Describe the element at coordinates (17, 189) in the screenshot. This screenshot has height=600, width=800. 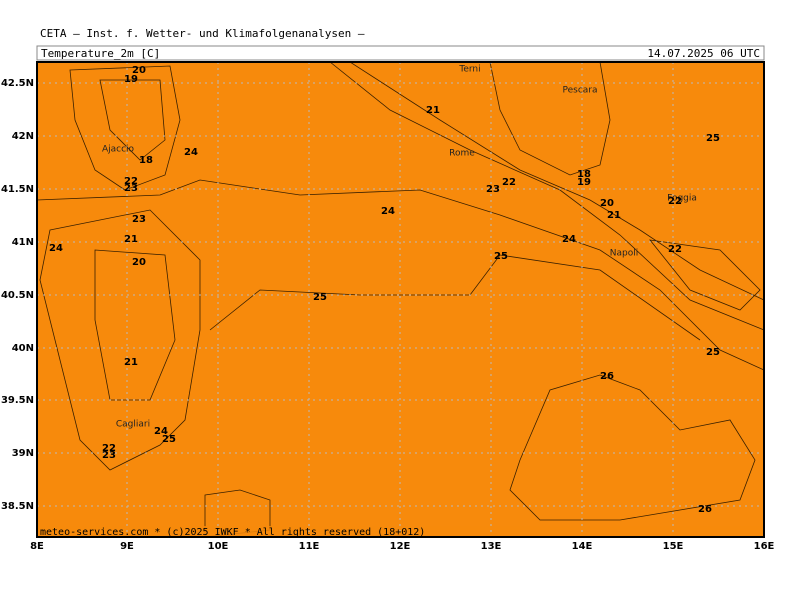
I see `lat-label: 41.5N` at that location.